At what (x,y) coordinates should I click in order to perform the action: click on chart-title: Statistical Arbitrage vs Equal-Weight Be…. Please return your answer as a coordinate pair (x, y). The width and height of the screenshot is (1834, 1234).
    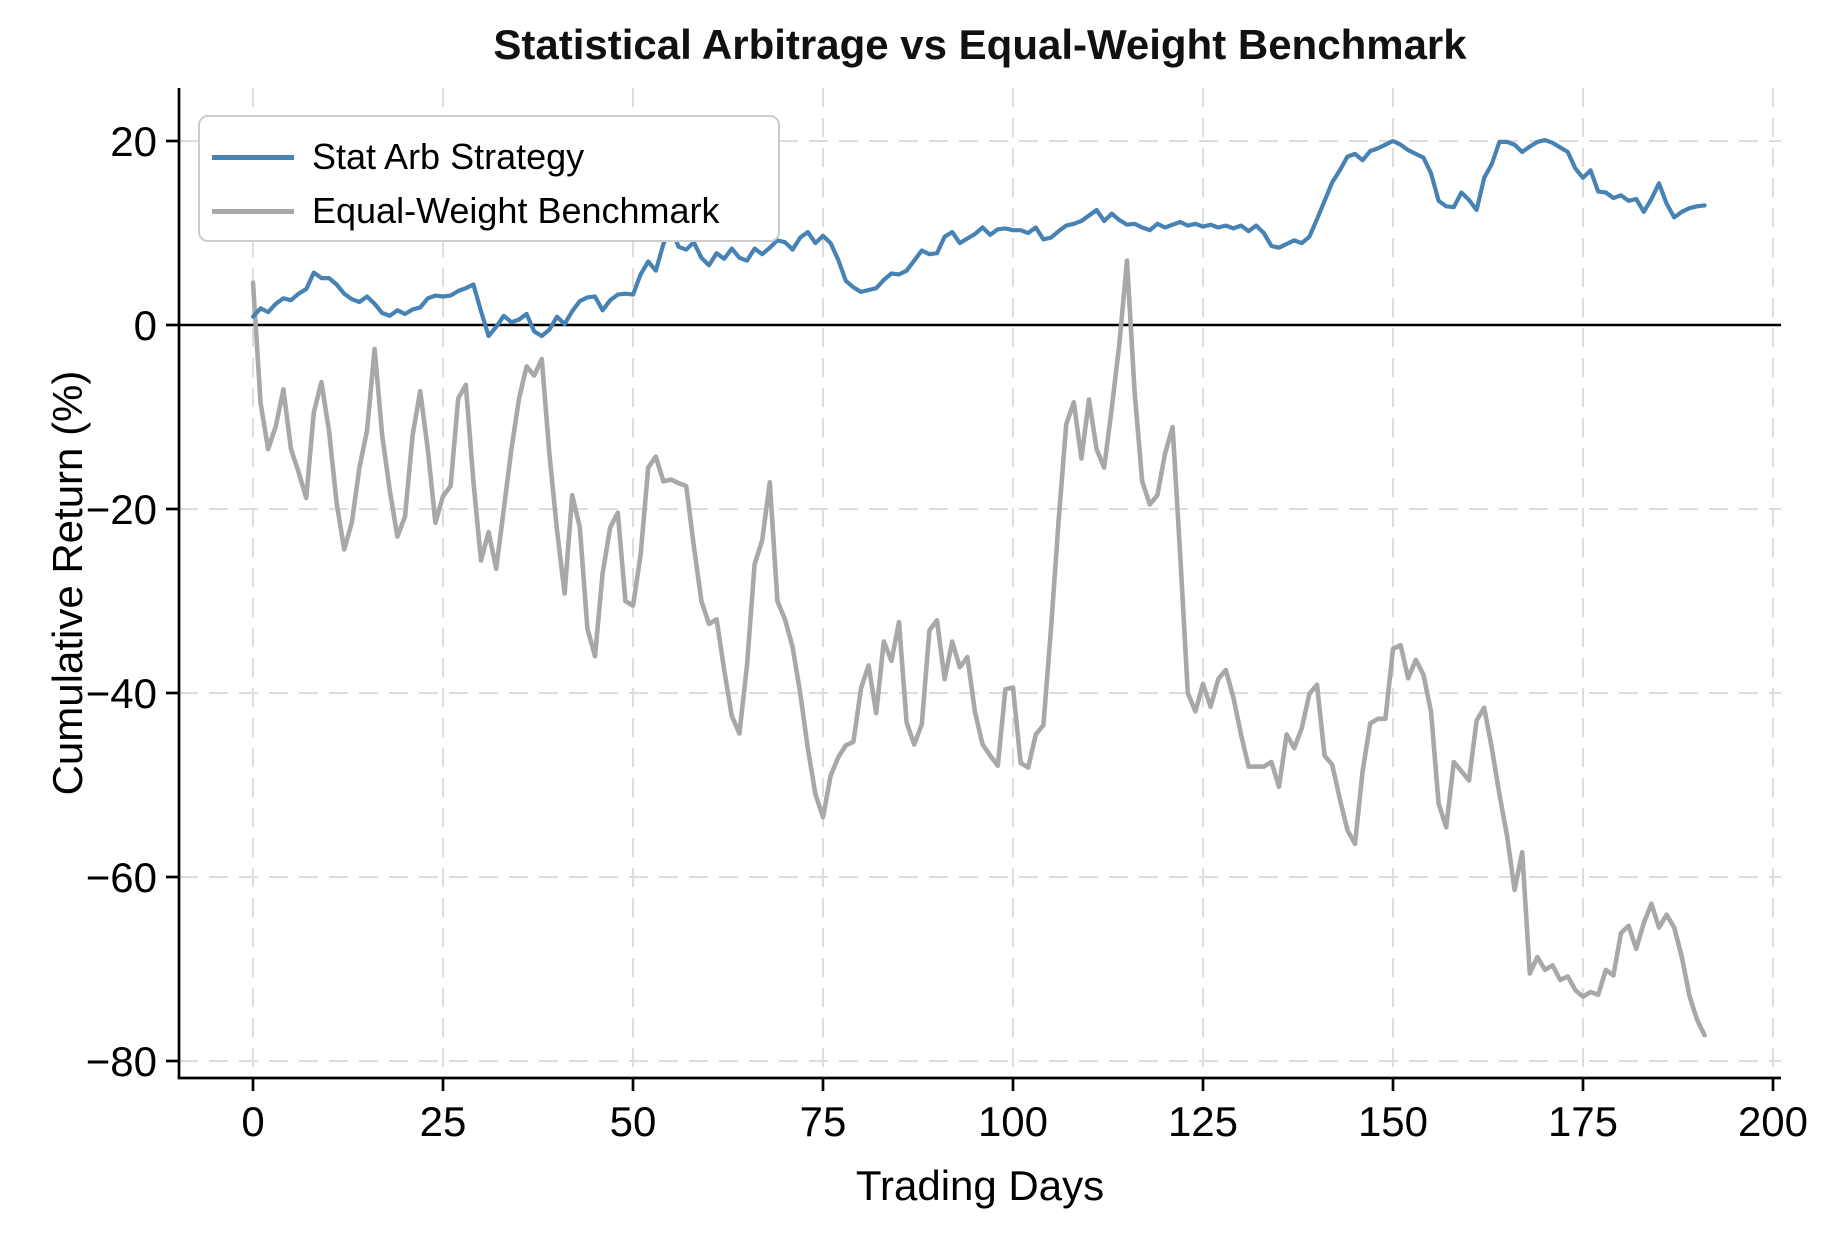
    Looking at the image, I should click on (980, 44).